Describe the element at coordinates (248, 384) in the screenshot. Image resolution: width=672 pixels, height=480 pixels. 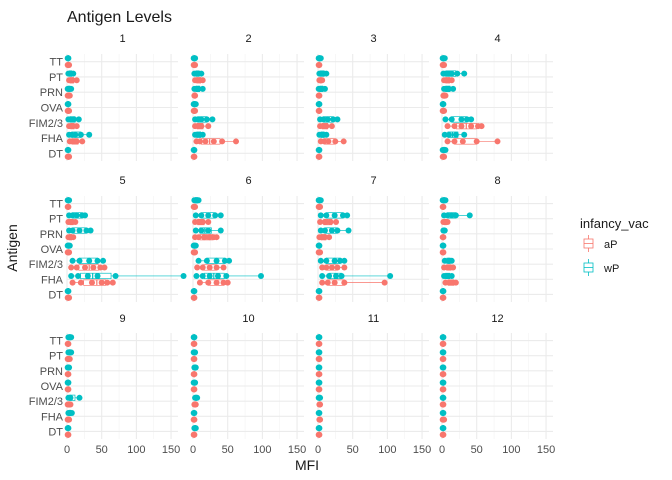
I see `facet-panel-10: 100 50 100 150` at that location.